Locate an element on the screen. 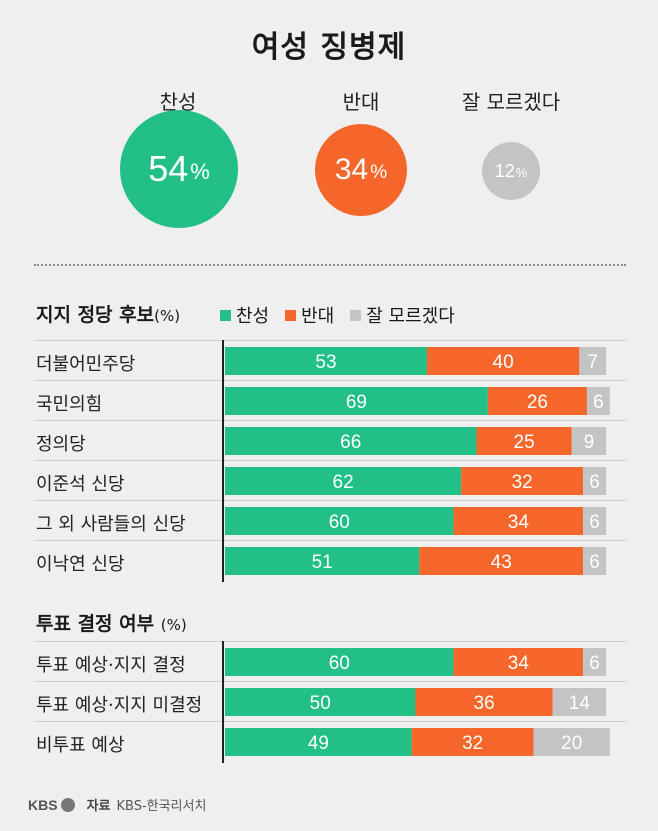 Image resolution: width=658 pixels, height=831 pixels. row-label-party-2: 정의당 is located at coordinates (61, 444).